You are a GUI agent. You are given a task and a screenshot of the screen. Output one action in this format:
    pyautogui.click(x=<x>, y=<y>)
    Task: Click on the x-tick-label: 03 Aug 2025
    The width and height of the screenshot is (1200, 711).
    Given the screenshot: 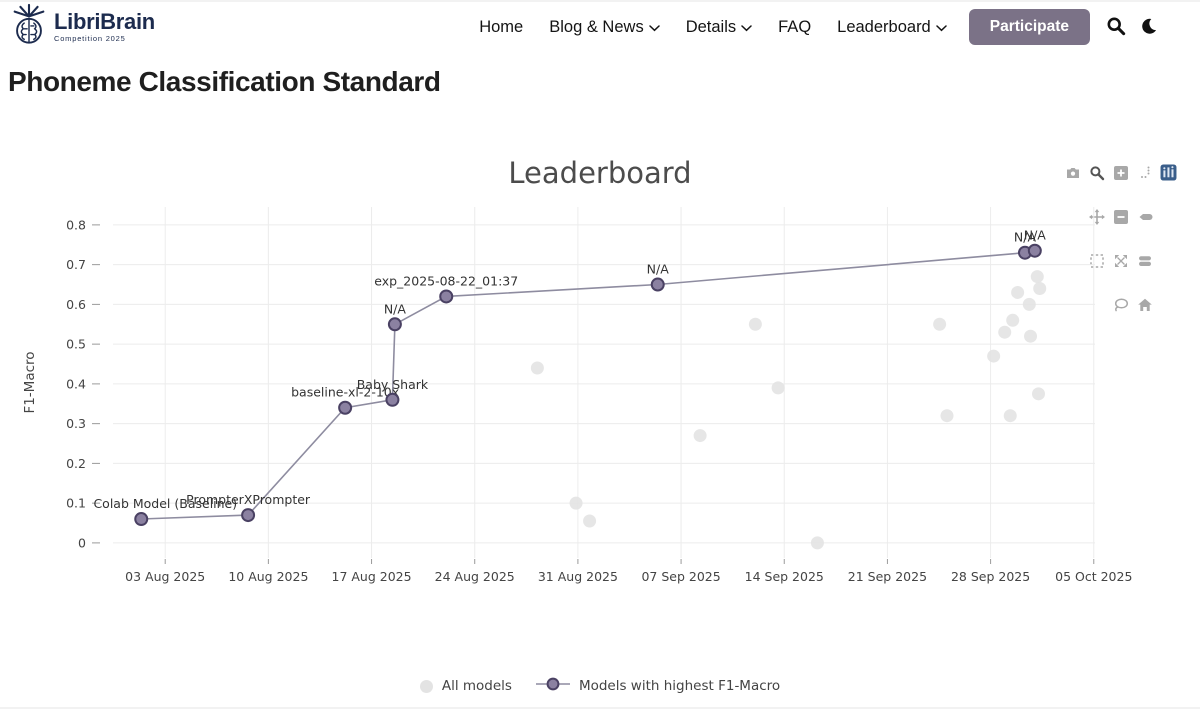 What is the action you would take?
    pyautogui.click(x=165, y=576)
    